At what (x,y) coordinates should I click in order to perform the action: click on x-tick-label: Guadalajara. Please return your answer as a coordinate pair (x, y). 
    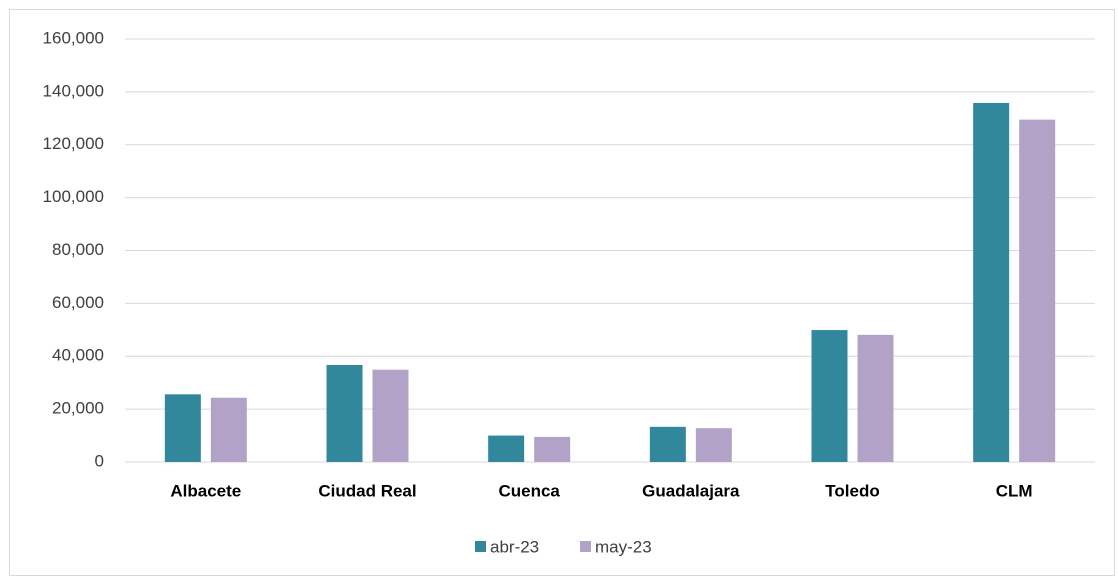
    Looking at the image, I should click on (691, 490).